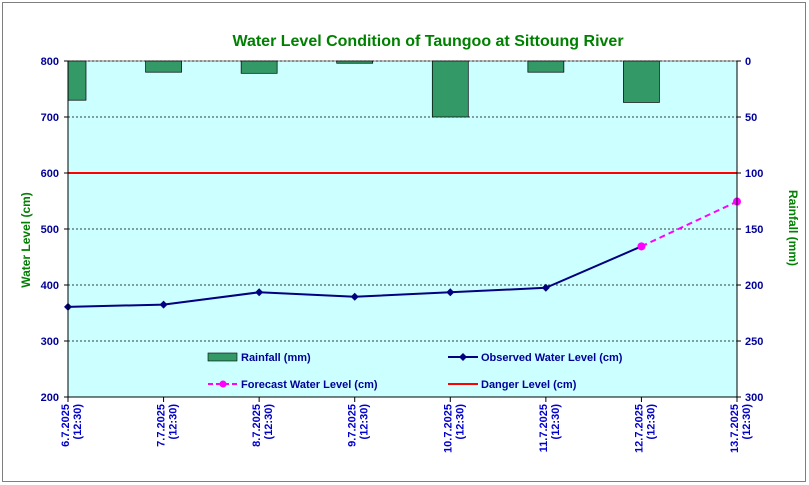  What do you see at coordinates (448, 428) in the screenshot?
I see `x-tick-date: 10.7.2025` at bounding box center [448, 428].